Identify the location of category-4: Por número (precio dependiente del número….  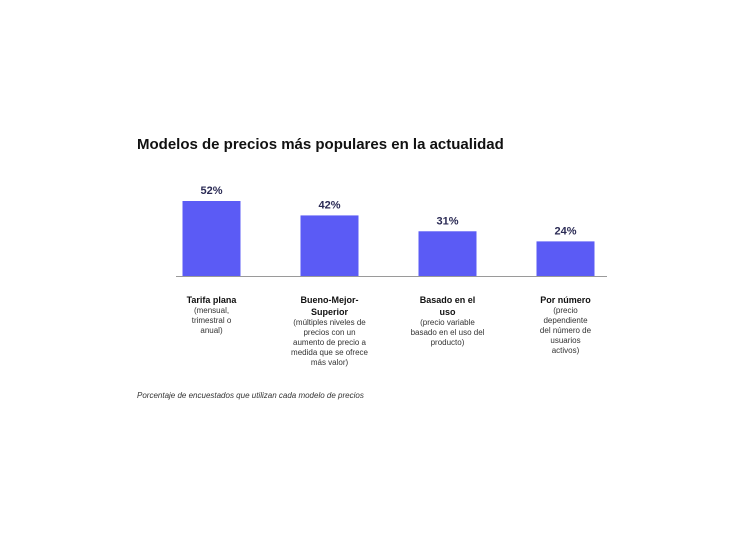
(566, 325).